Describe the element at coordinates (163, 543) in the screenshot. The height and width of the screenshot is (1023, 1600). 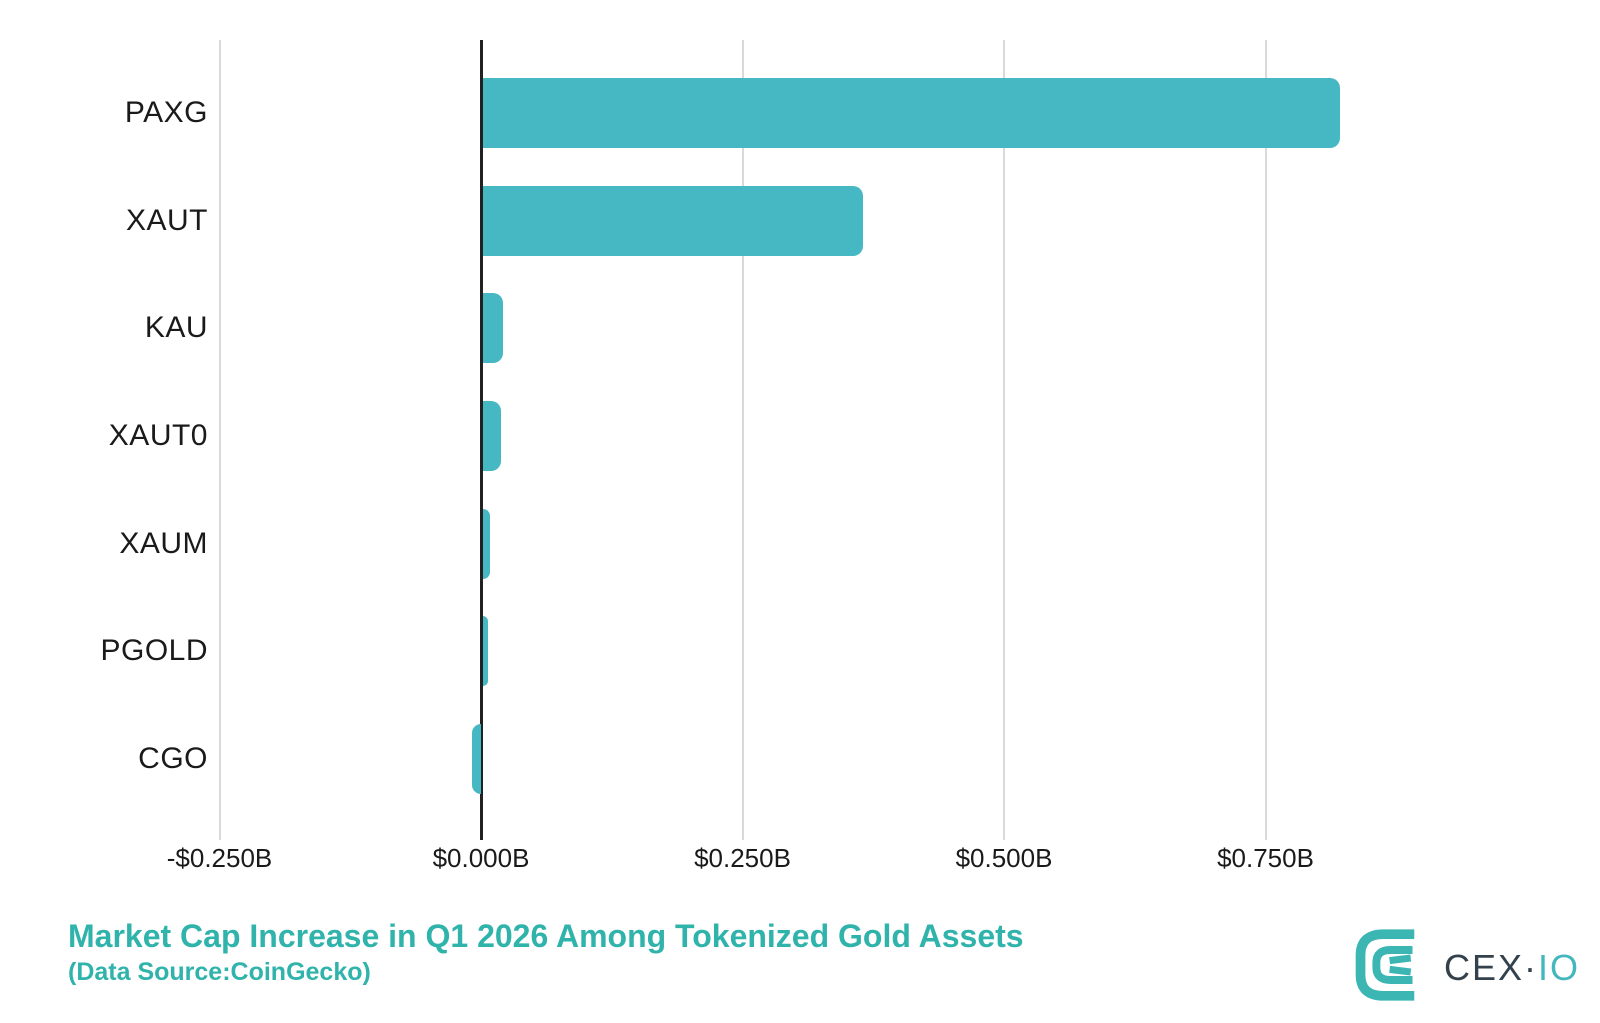
I see `category-label-XAUM: XAUM` at that location.